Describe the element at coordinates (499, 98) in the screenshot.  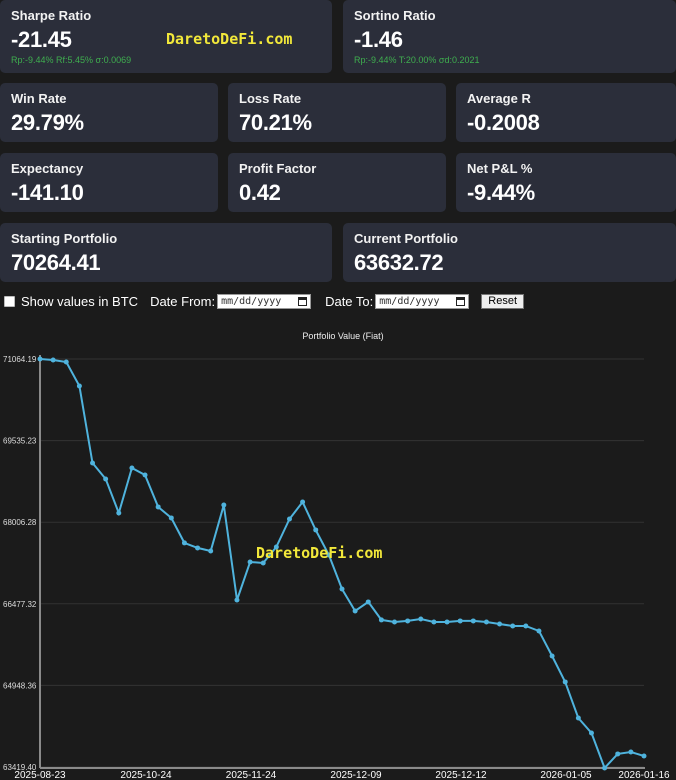
I see `average-r-label: Average R` at that location.